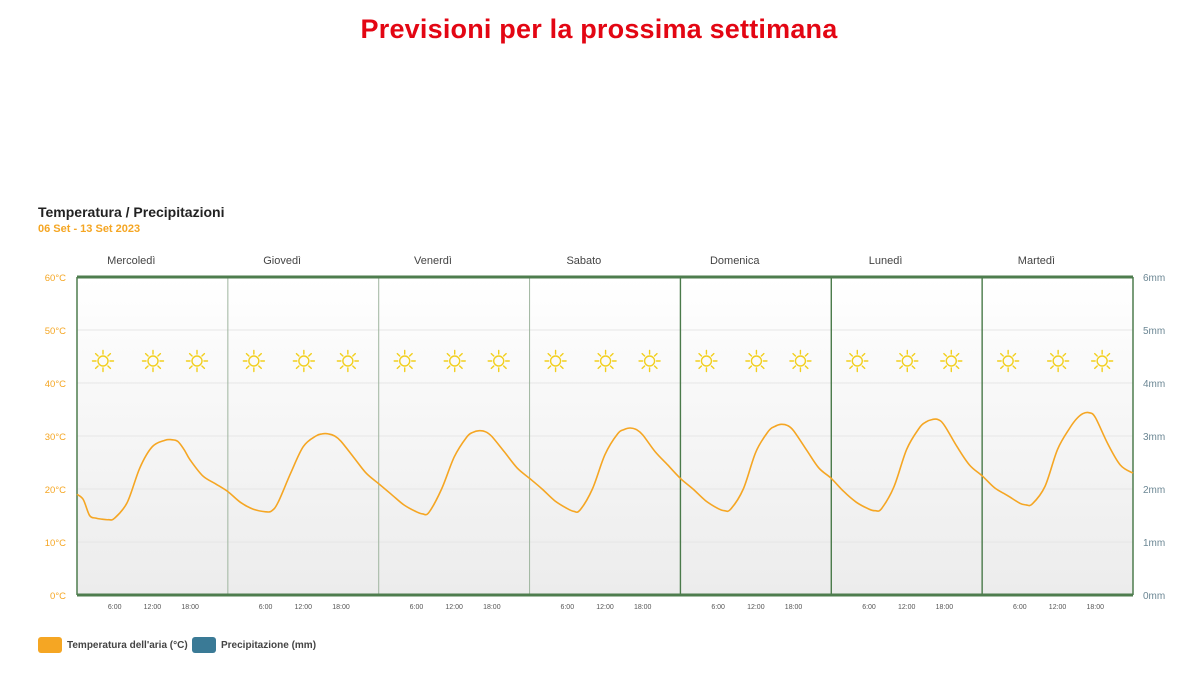  Describe the element at coordinates (433, 261) in the screenshot. I see `day-label: Venerdì` at that location.